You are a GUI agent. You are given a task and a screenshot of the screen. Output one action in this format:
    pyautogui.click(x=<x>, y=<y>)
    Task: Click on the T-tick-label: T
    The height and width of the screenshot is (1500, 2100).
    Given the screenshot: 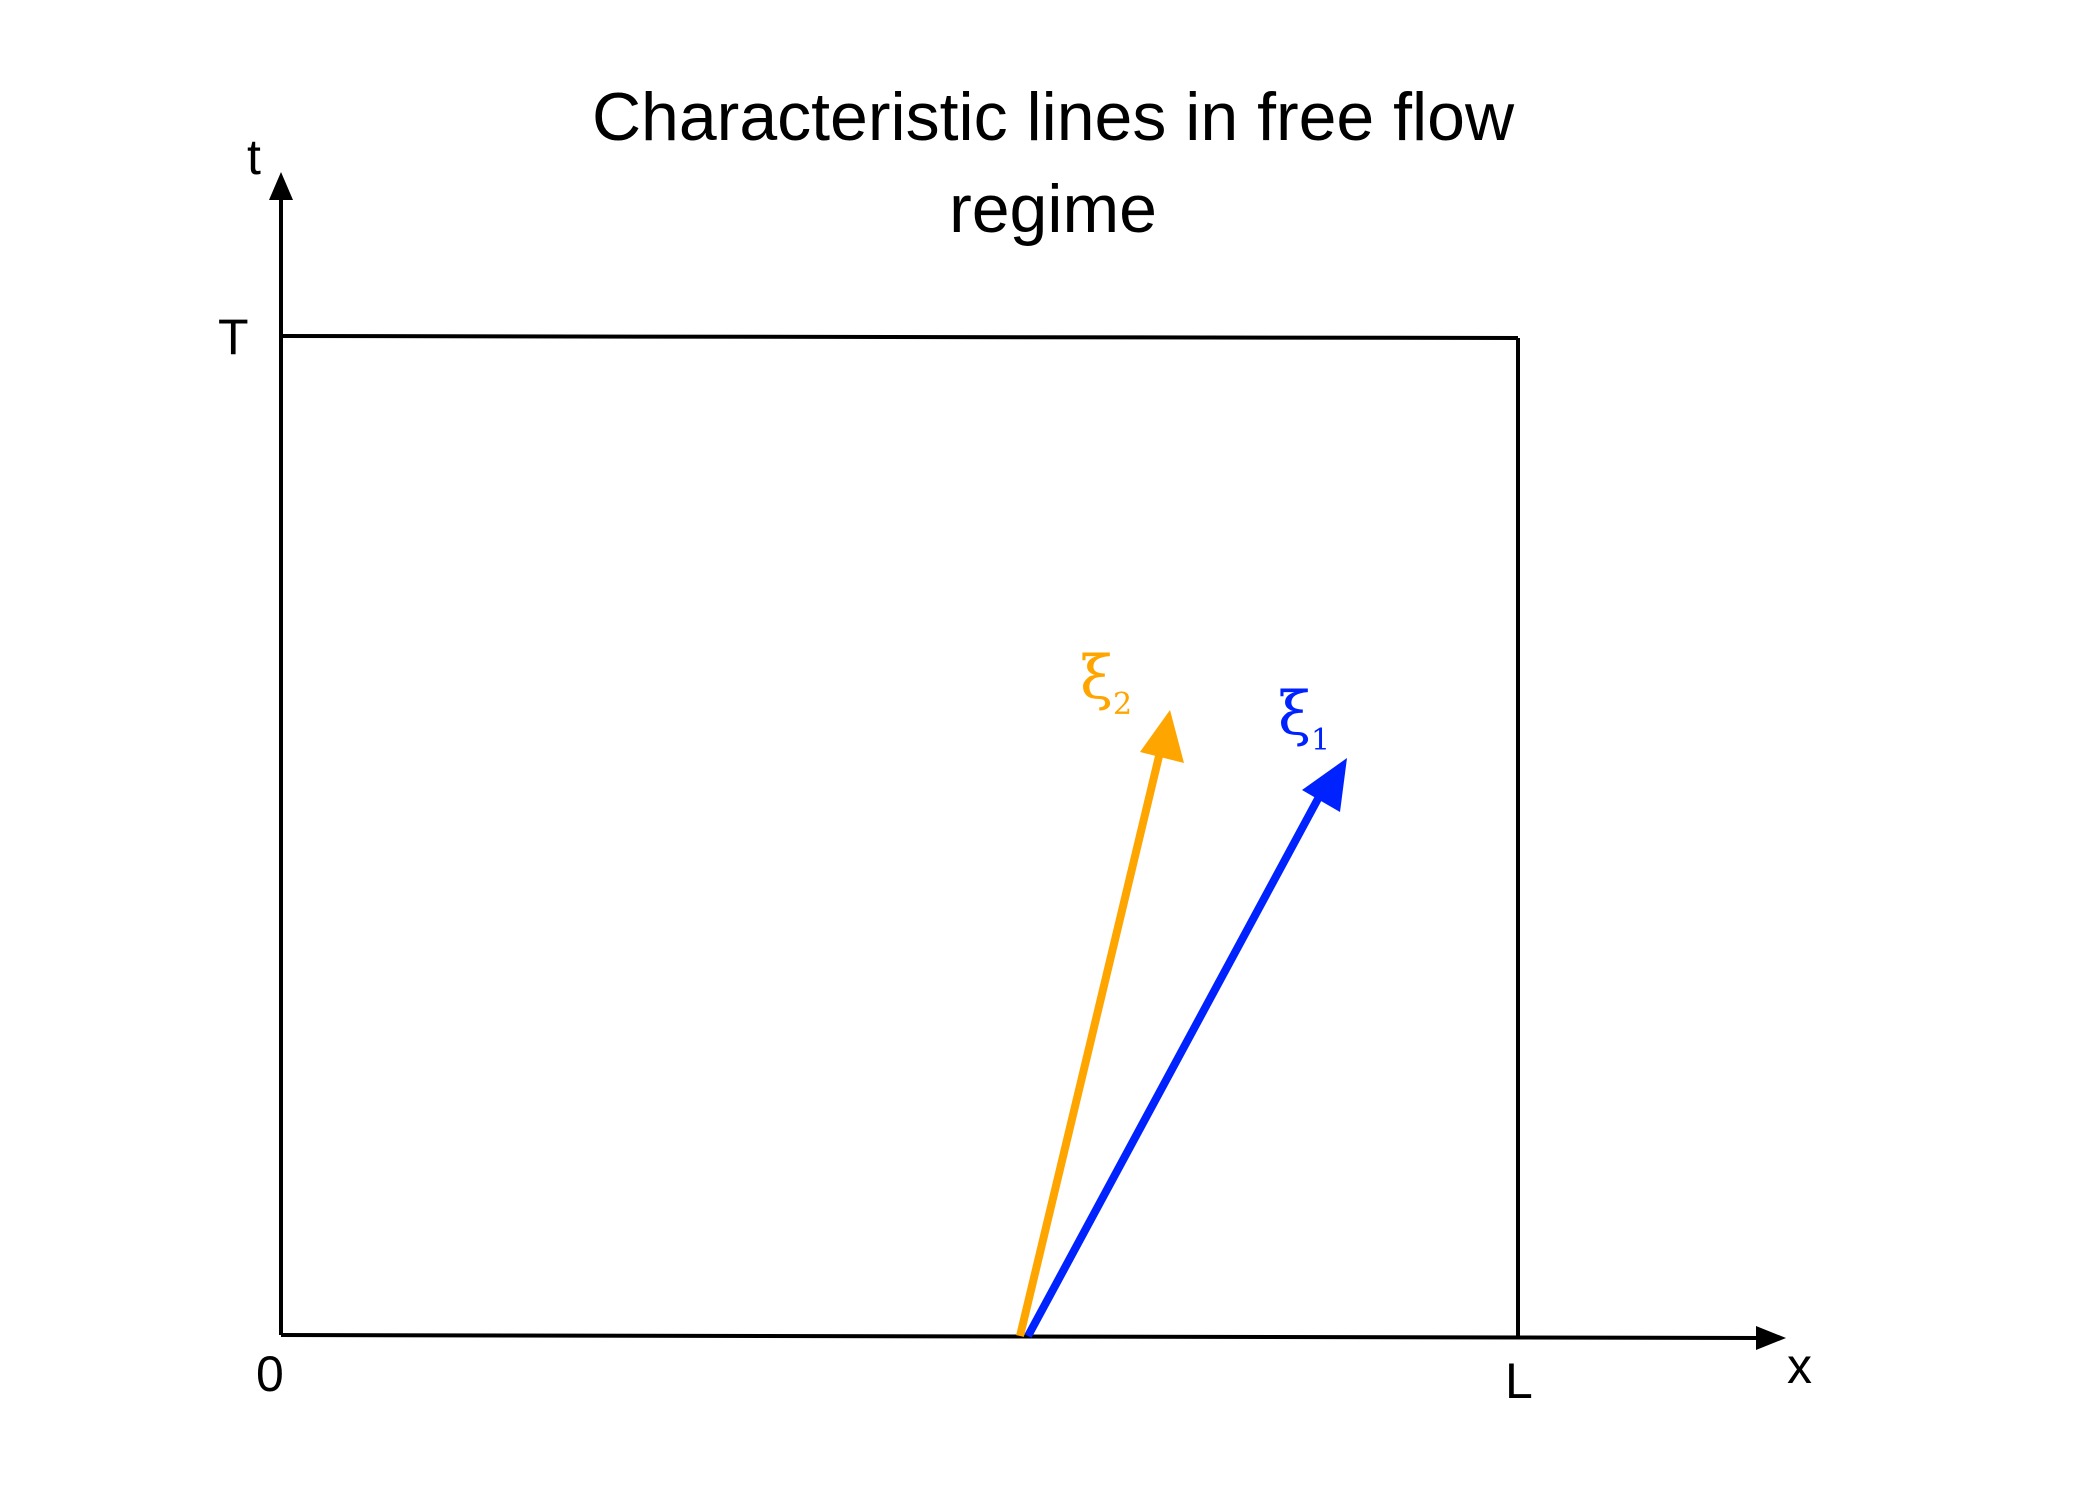 What is the action you would take?
    pyautogui.click(x=233, y=337)
    